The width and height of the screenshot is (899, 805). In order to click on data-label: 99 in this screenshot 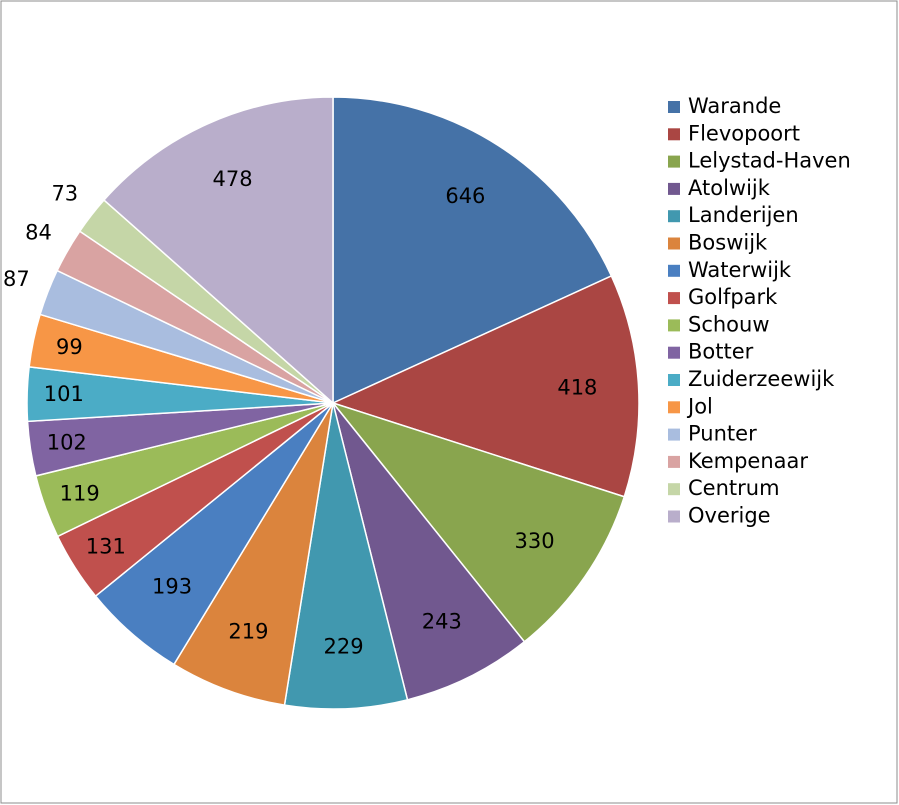, I will do `click(69, 347)`.